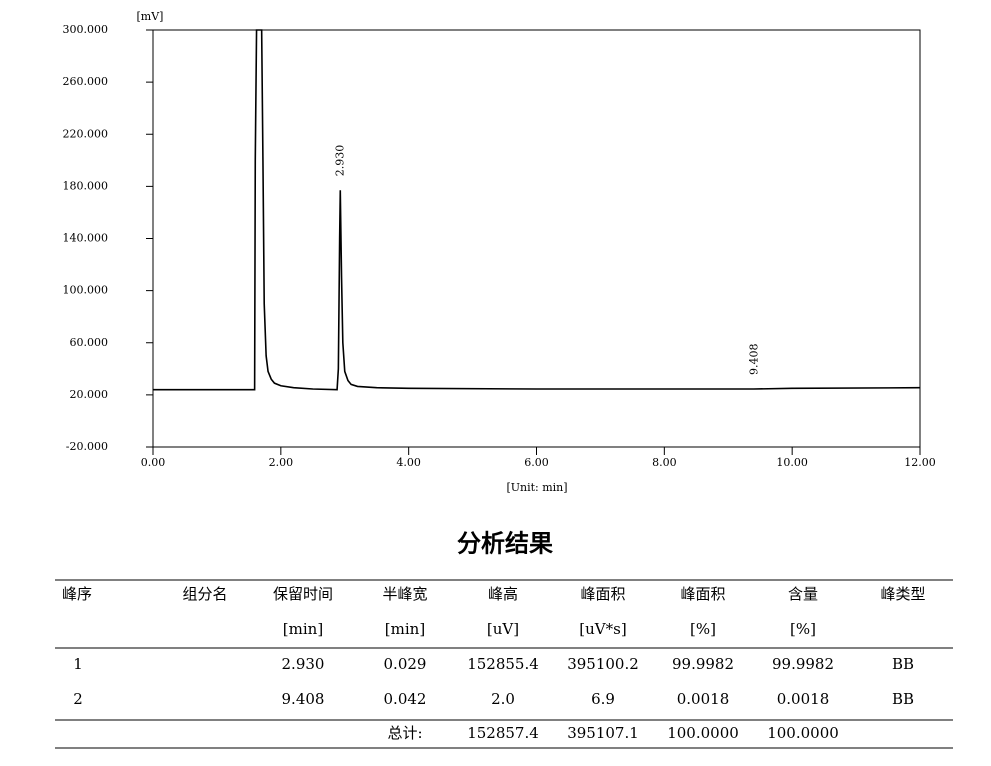 This screenshot has width=991, height=766. I want to click on x-axis-label: [Unit: min], so click(536, 487).